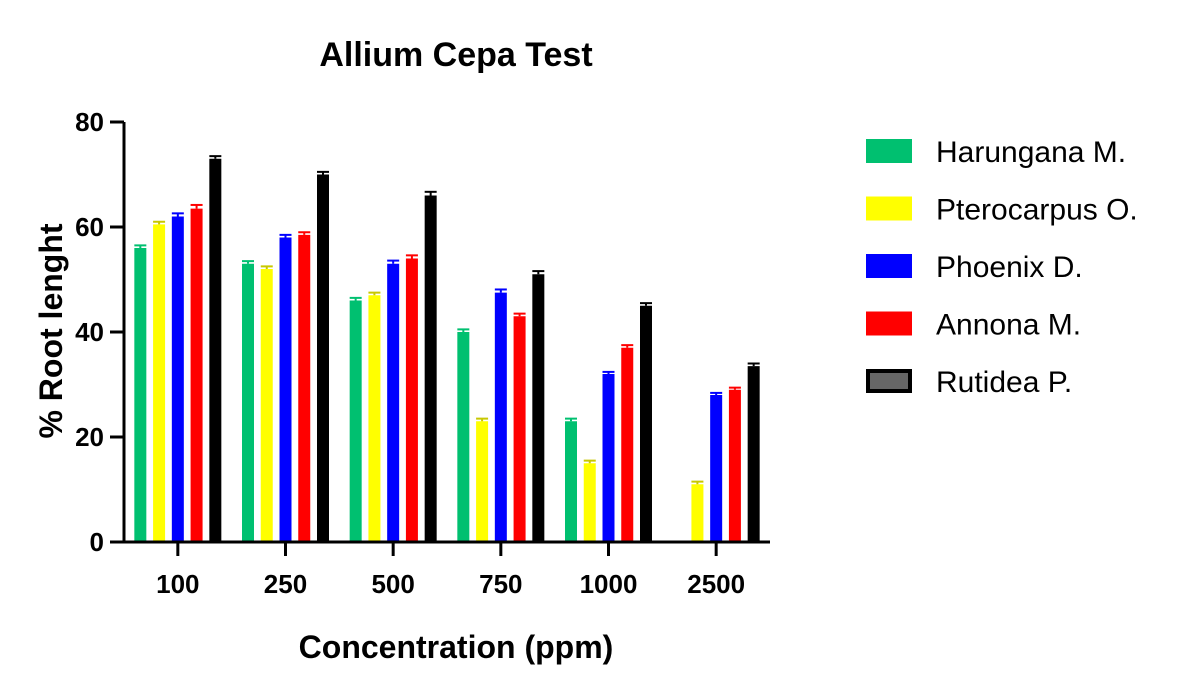  I want to click on legend-item: Phoenix D., so click(974, 267).